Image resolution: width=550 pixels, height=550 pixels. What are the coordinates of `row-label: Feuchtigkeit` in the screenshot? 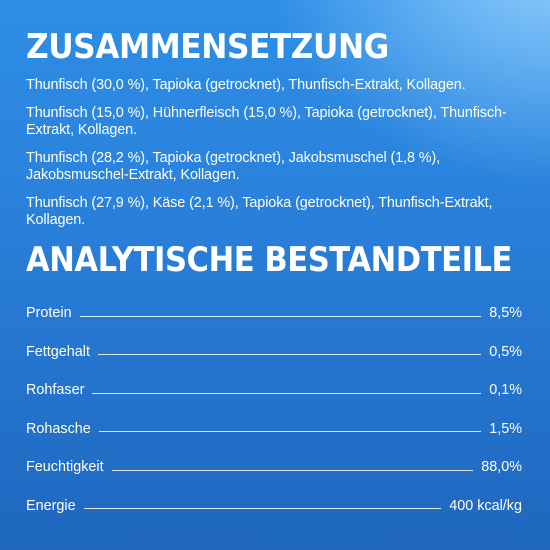 It's located at (65, 467).